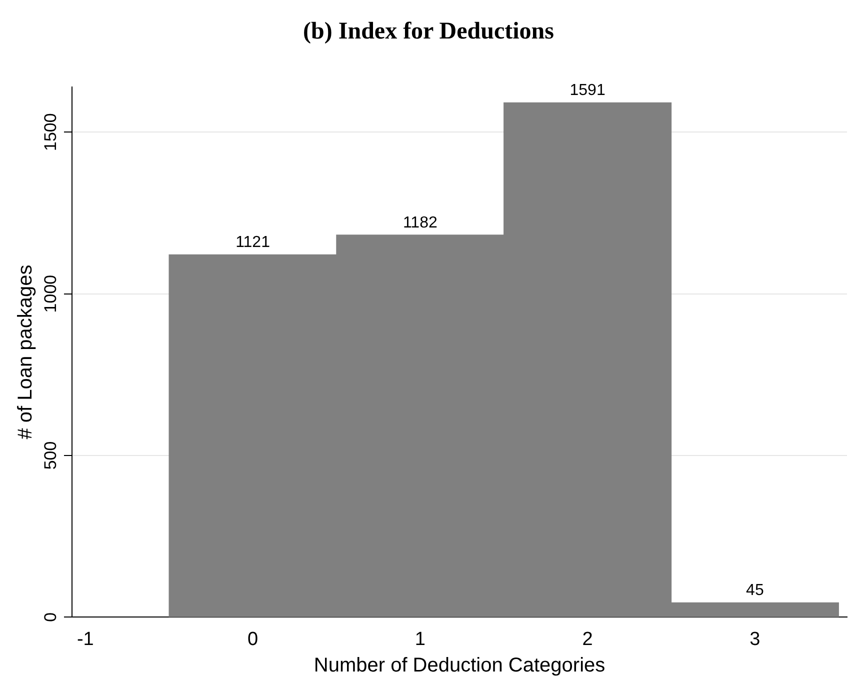  What do you see at coordinates (85, 639) in the screenshot?
I see `x-tick-label: -1` at bounding box center [85, 639].